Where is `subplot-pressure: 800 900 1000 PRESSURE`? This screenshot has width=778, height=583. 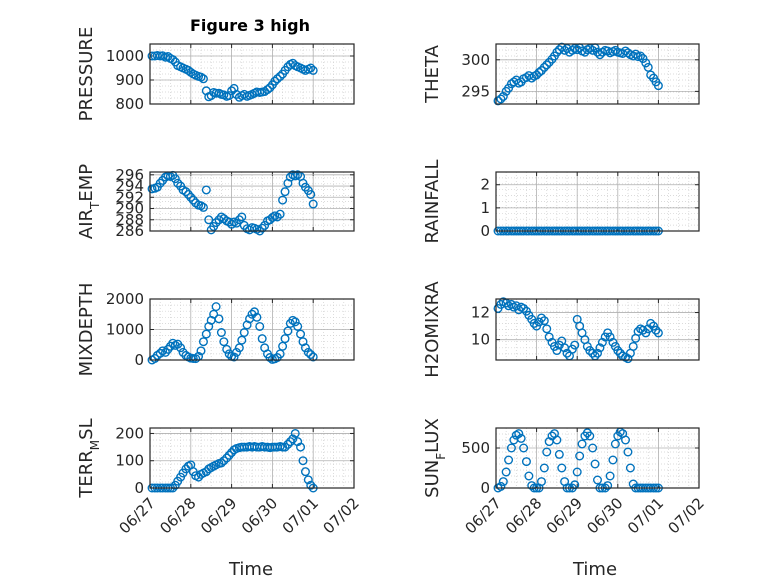
subplot-pressure: 800 900 1000 PRESSURE is located at coordinates (215, 74).